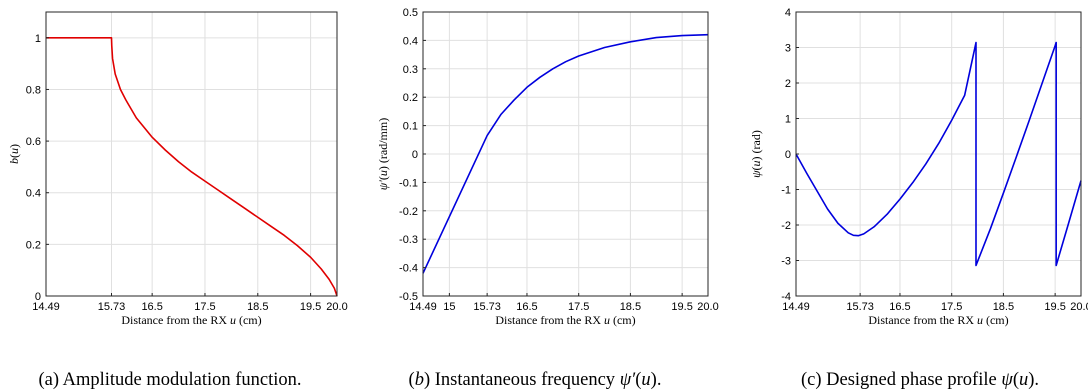 The image size is (1088, 392). Describe the element at coordinates (408, 183) in the screenshot. I see `y-tick-label: -0.1` at that location.